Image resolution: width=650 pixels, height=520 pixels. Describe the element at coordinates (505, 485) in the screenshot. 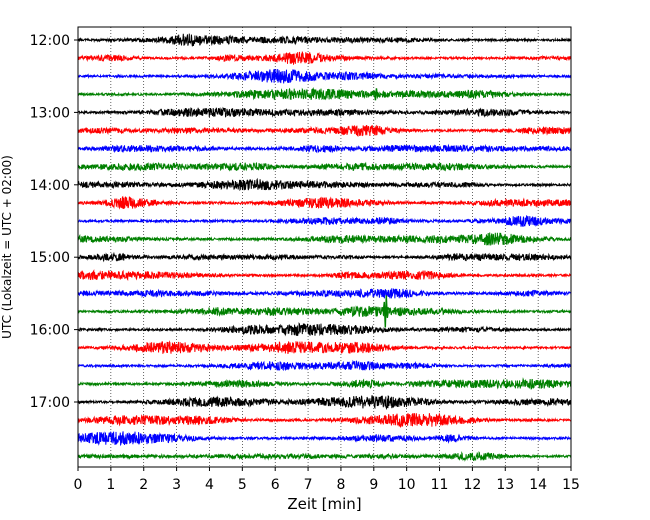

I see `x-tick-label-13: 13` at that location.